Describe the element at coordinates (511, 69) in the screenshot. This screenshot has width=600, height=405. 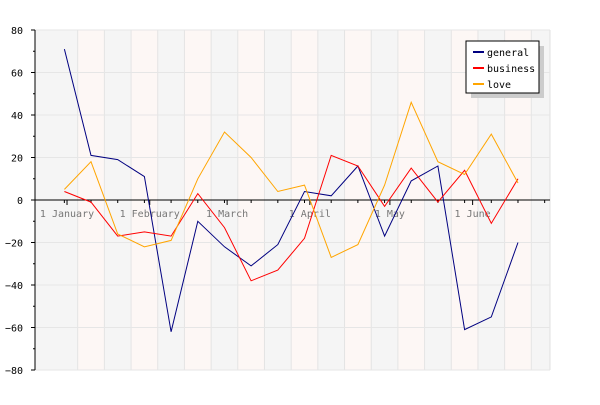
I see `legend-label-business: business` at that location.